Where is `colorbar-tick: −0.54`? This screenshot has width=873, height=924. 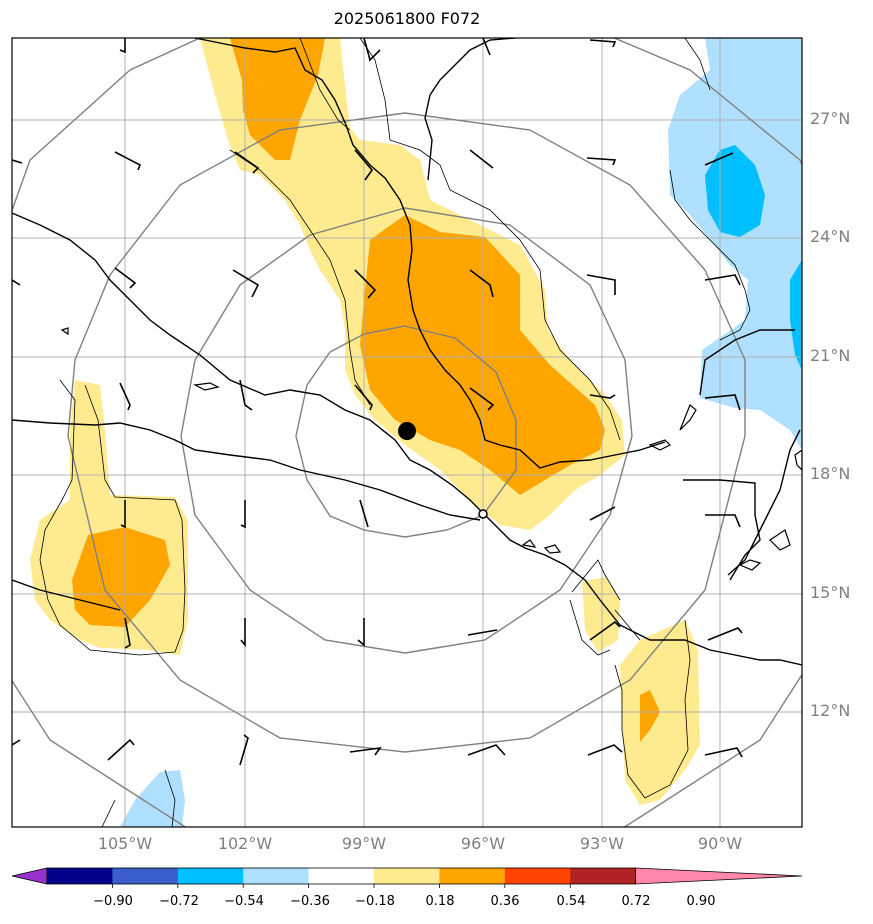 colorbar-tick: −0.54 is located at coordinates (244, 901).